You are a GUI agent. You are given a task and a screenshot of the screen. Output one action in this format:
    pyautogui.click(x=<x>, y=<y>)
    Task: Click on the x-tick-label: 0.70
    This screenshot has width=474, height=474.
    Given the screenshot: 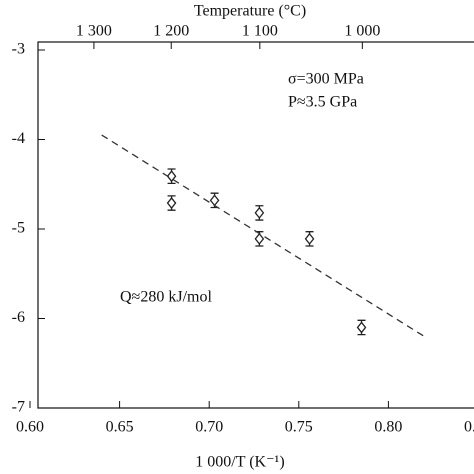 What is the action you would take?
    pyautogui.click(x=209, y=427)
    